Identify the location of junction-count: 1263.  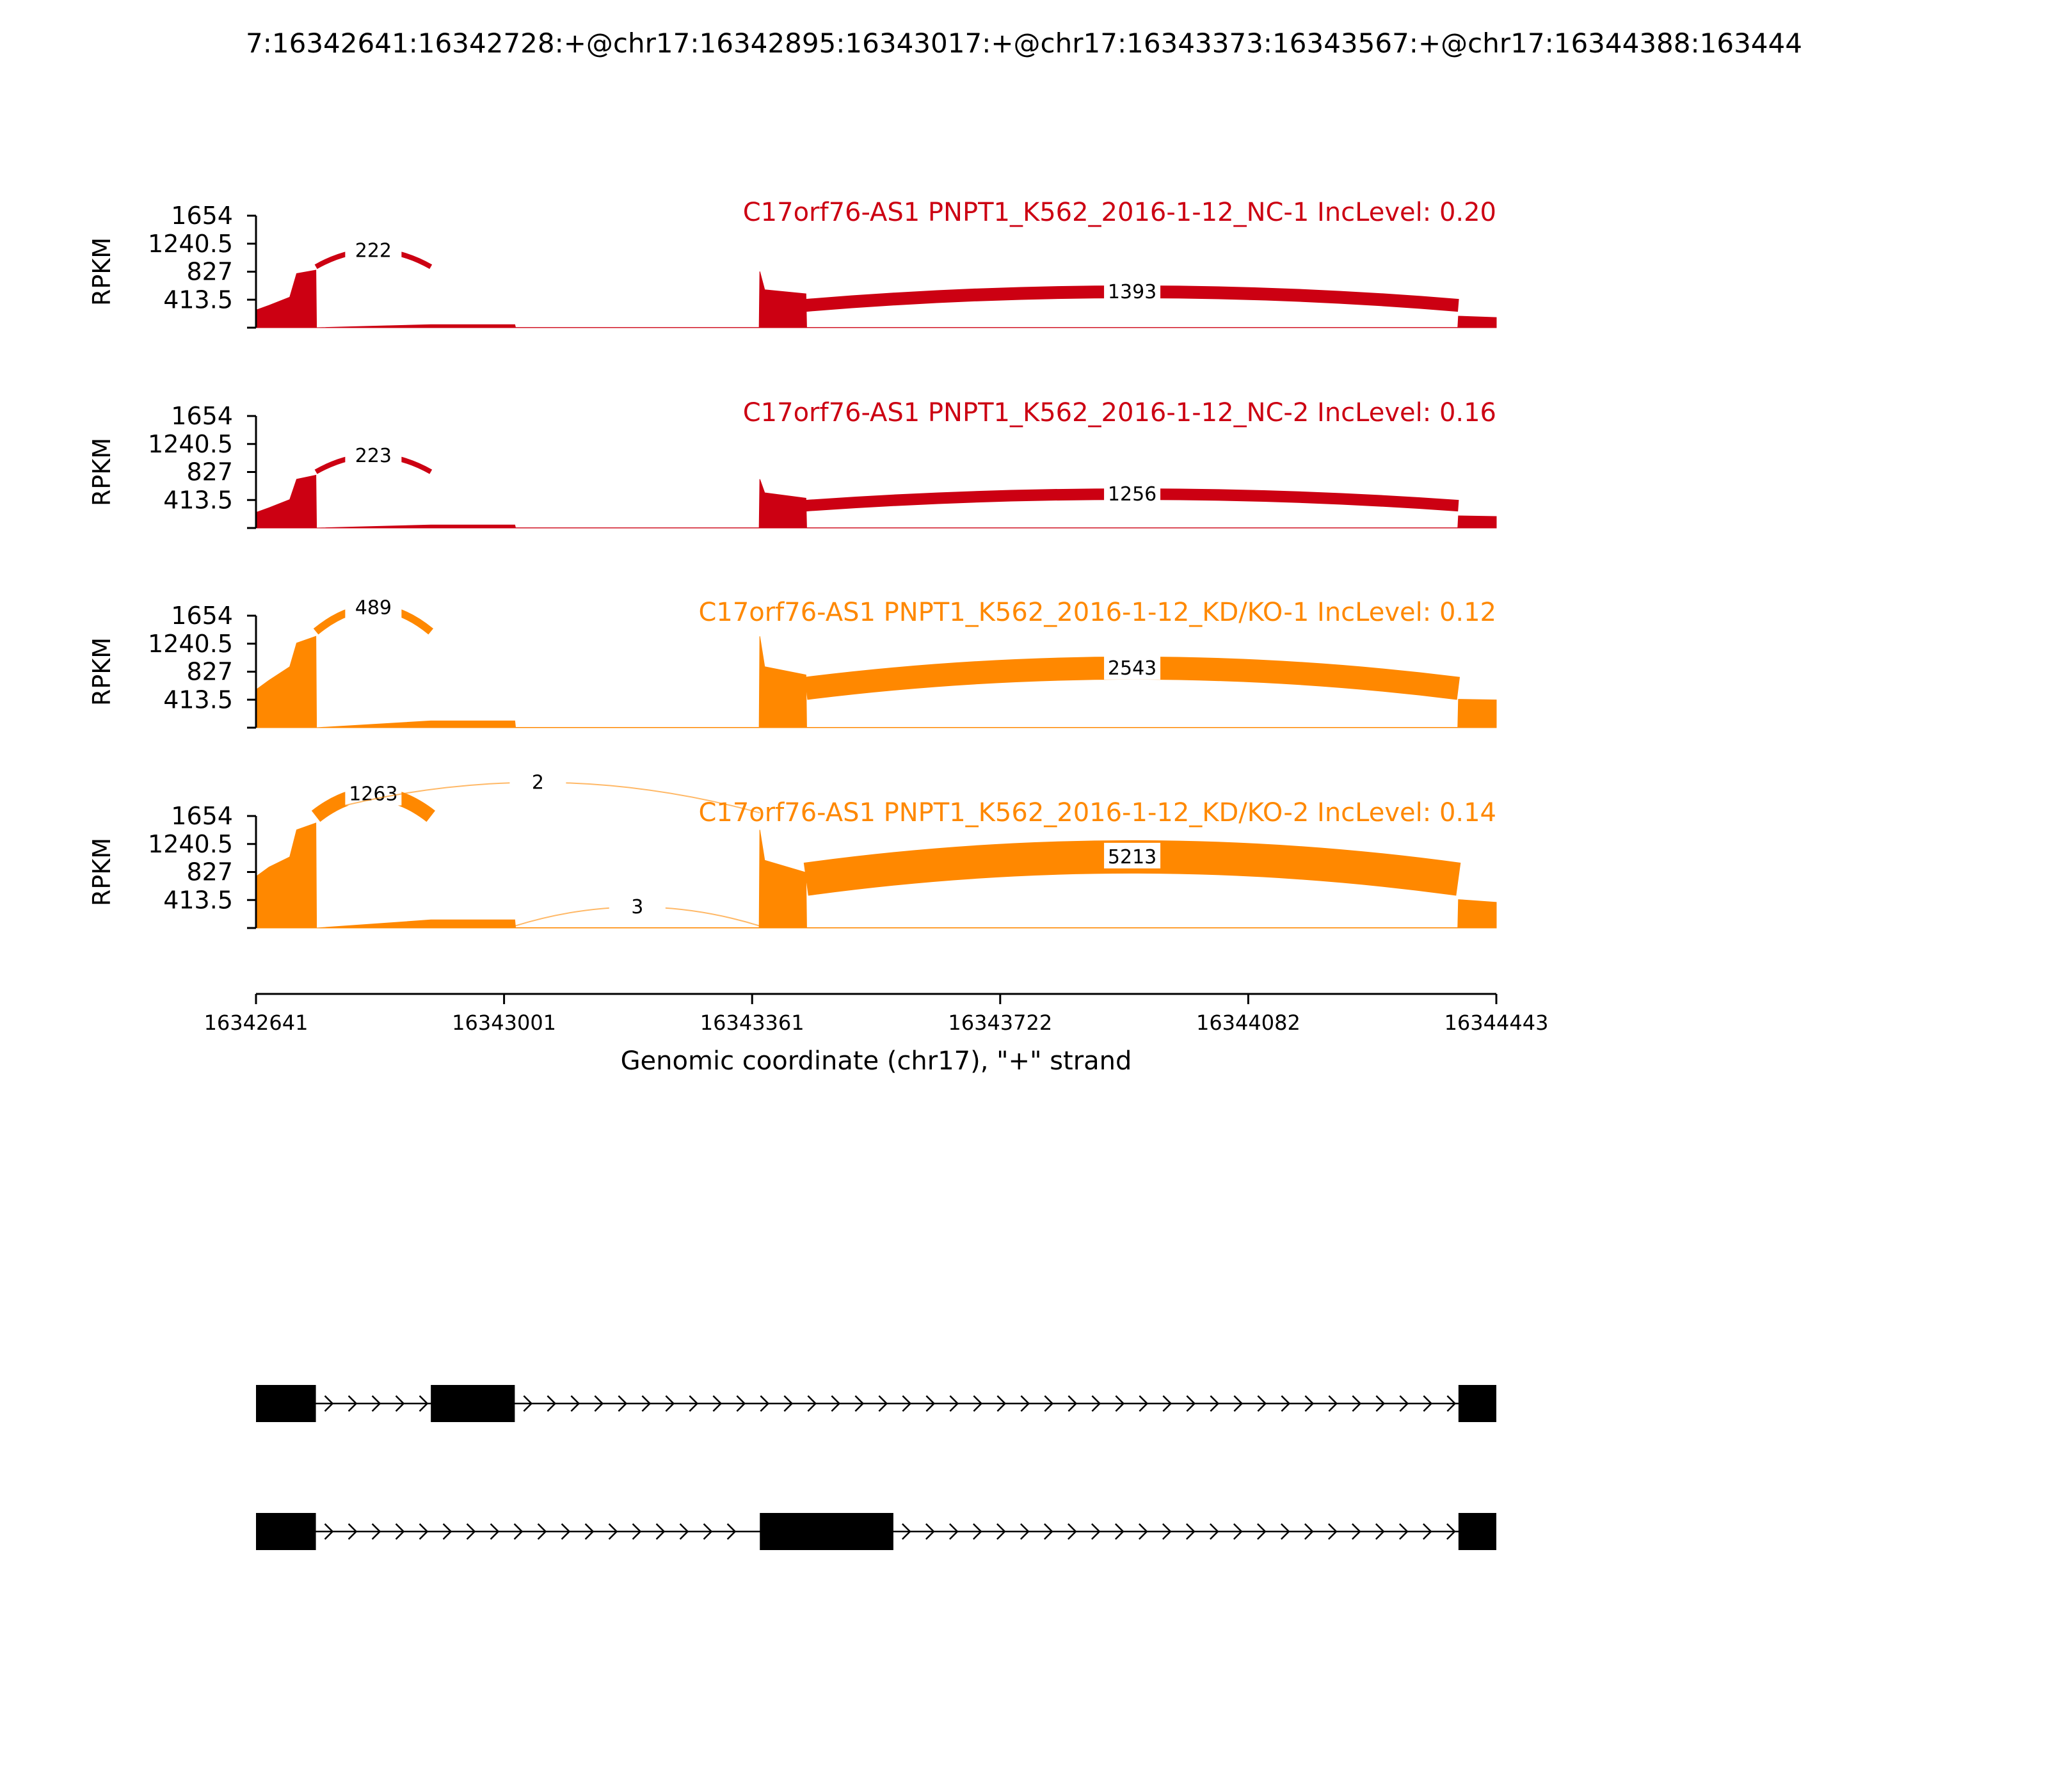
(373, 794).